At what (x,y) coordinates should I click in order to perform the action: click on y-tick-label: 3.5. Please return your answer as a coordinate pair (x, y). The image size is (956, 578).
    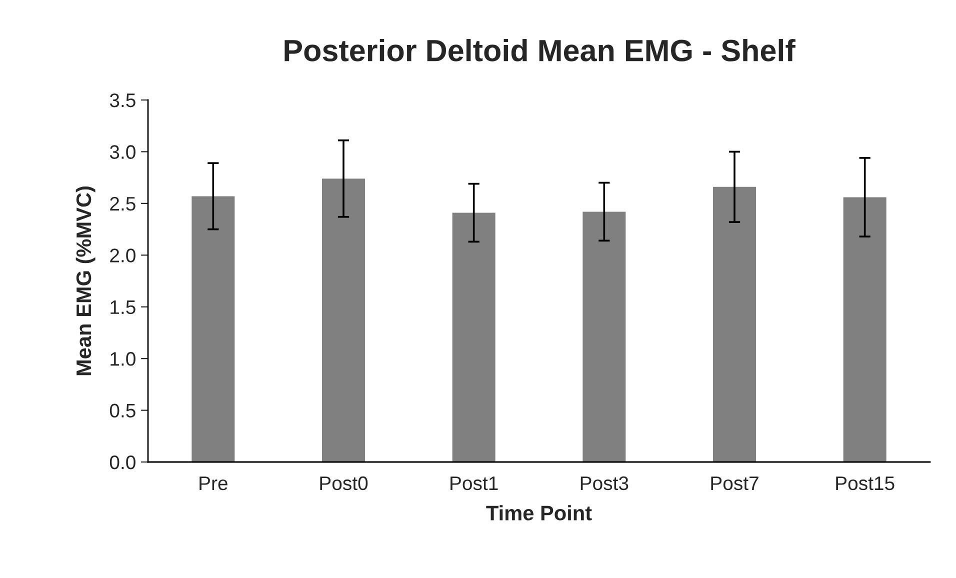
    Looking at the image, I should click on (123, 100).